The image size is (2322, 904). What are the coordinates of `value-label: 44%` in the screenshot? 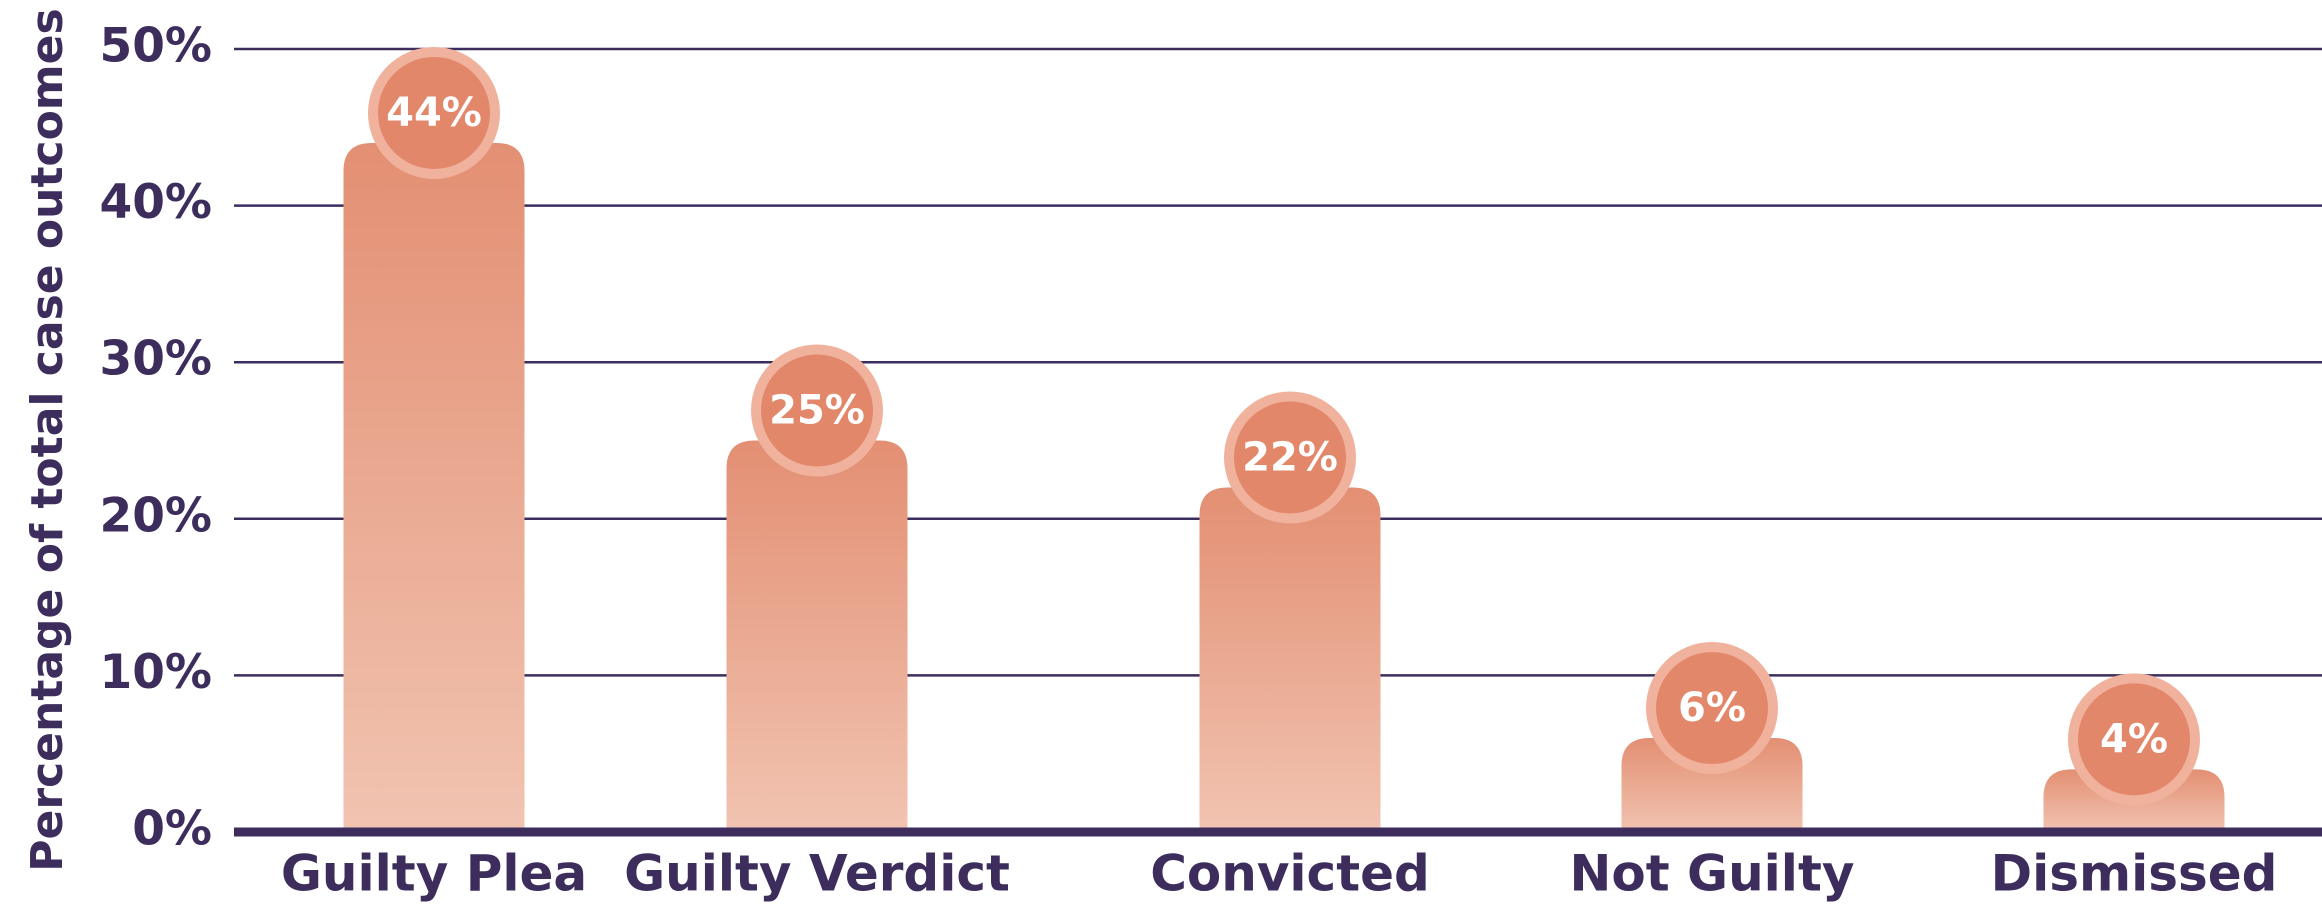 It's located at (434, 113).